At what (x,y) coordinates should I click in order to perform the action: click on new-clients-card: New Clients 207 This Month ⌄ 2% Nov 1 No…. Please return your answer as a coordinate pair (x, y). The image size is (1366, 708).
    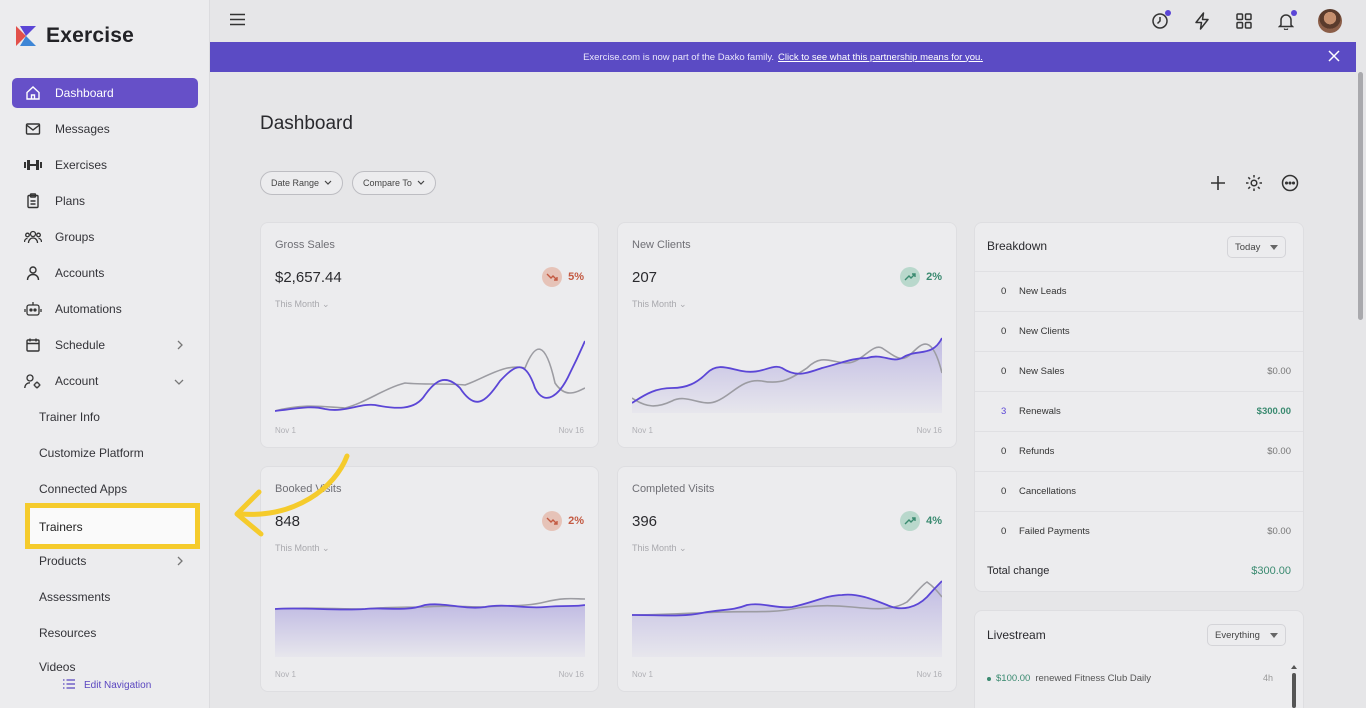
    Looking at the image, I should click on (787, 335).